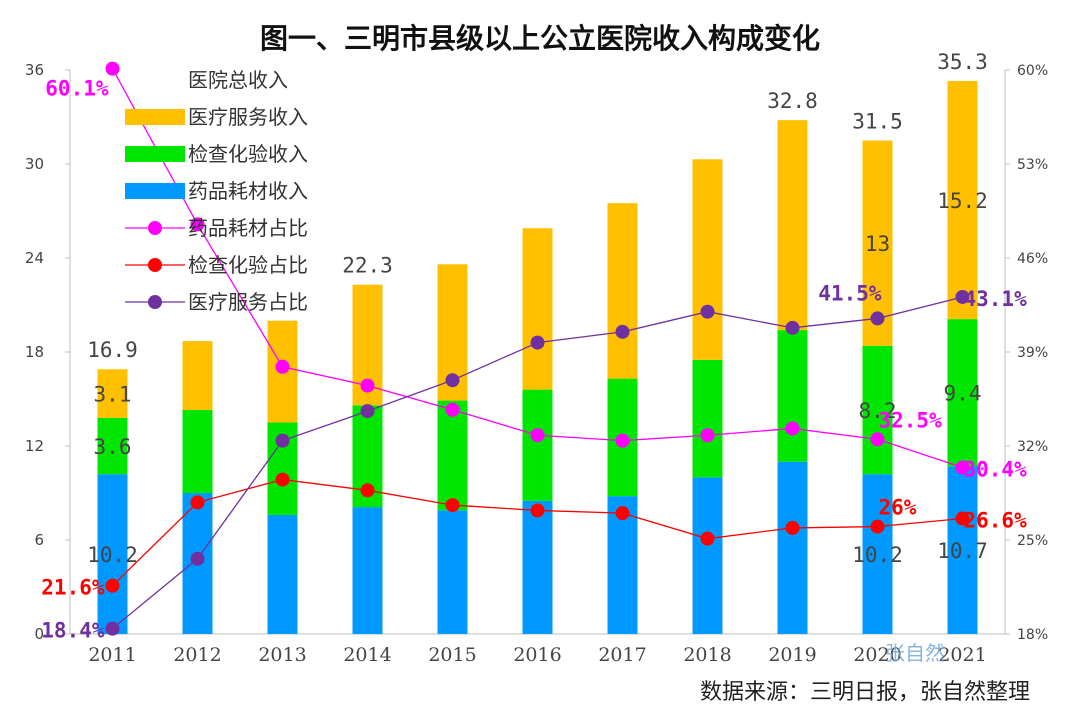 Image resolution: width=1080 pixels, height=713 pixels. What do you see at coordinates (34, 352) in the screenshot?
I see `y-tick-label-left: 18` at bounding box center [34, 352].